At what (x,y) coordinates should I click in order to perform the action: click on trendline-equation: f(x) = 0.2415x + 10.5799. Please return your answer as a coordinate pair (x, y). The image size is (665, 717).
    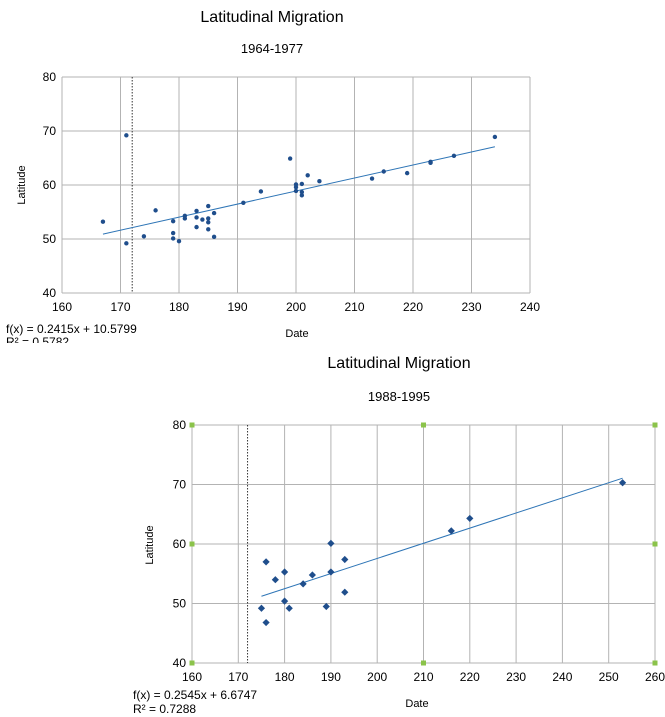
    Looking at the image, I should click on (71, 329).